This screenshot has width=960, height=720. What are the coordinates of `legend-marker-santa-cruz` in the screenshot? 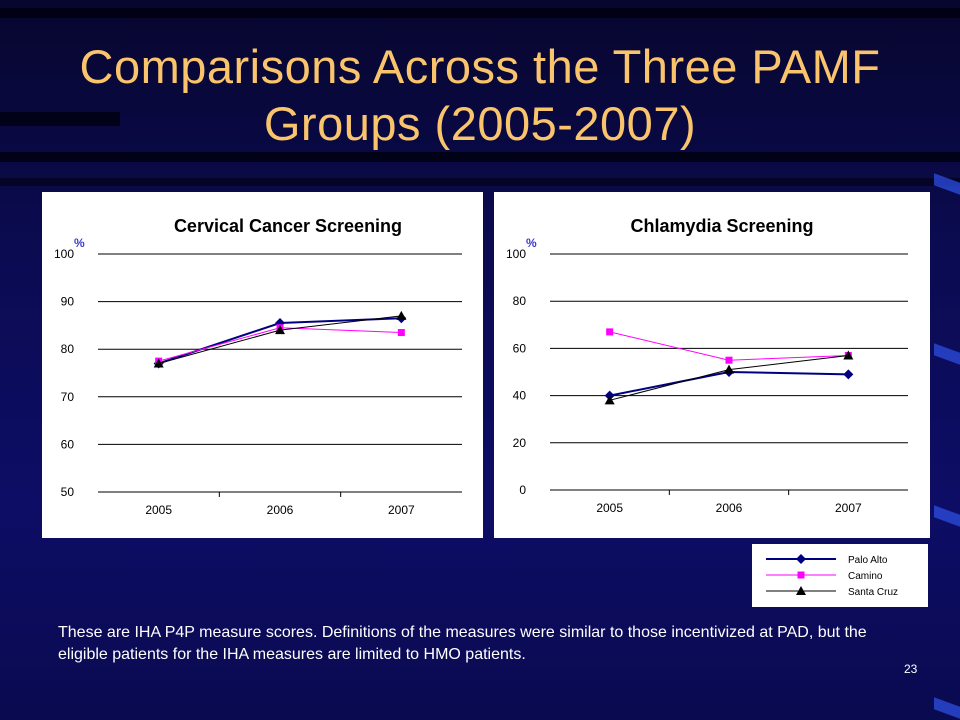 It's located at (801, 590).